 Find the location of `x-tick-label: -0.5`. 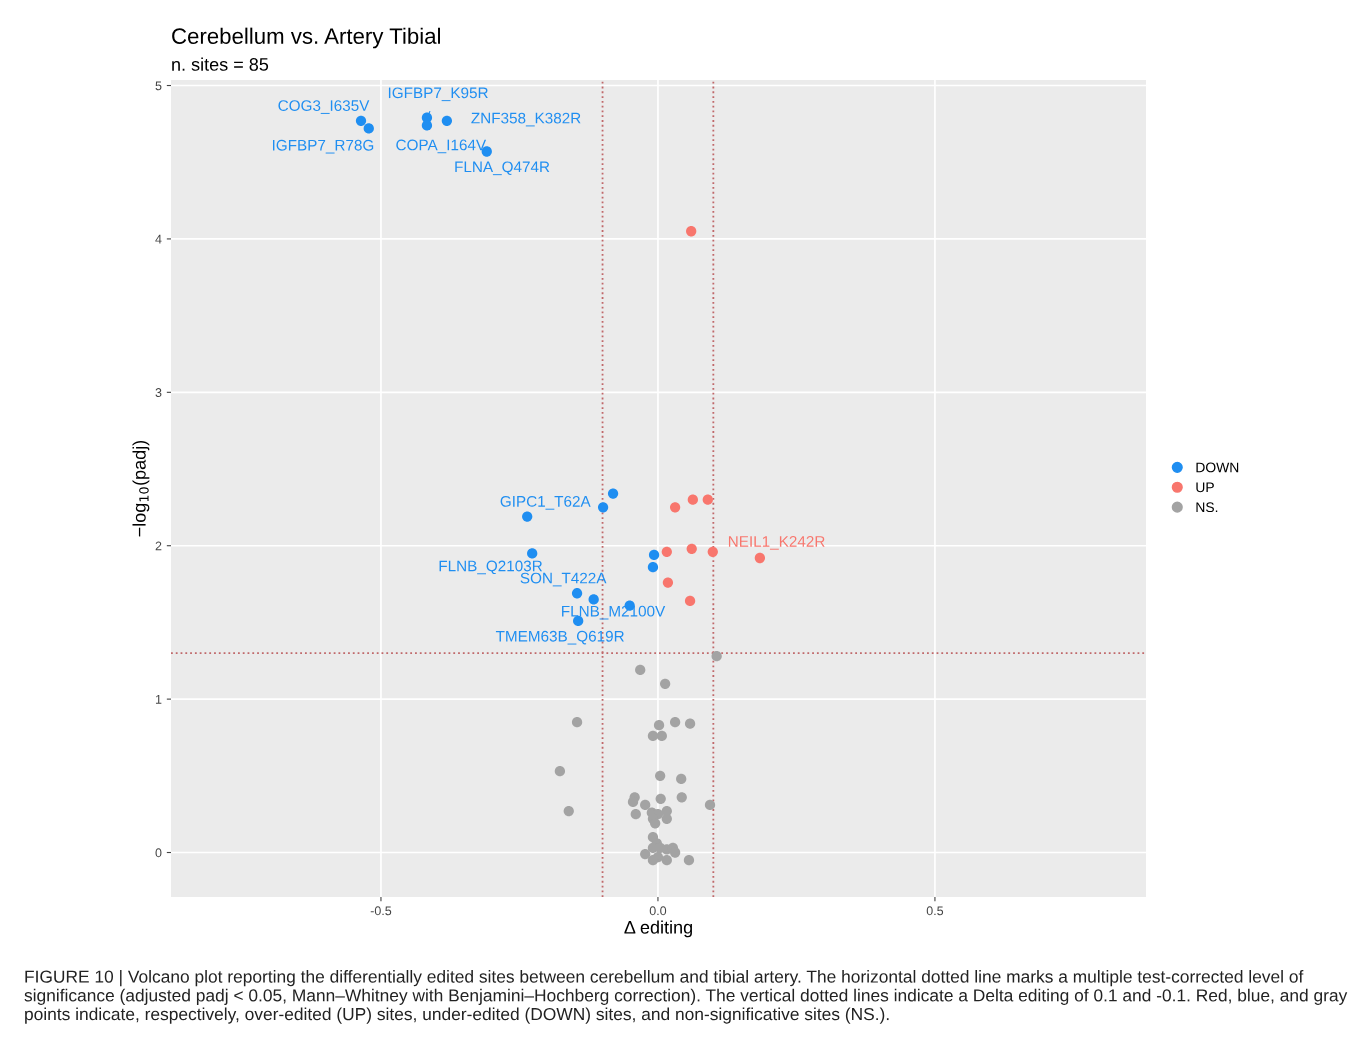

x-tick-label: -0.5 is located at coordinates (381, 911).